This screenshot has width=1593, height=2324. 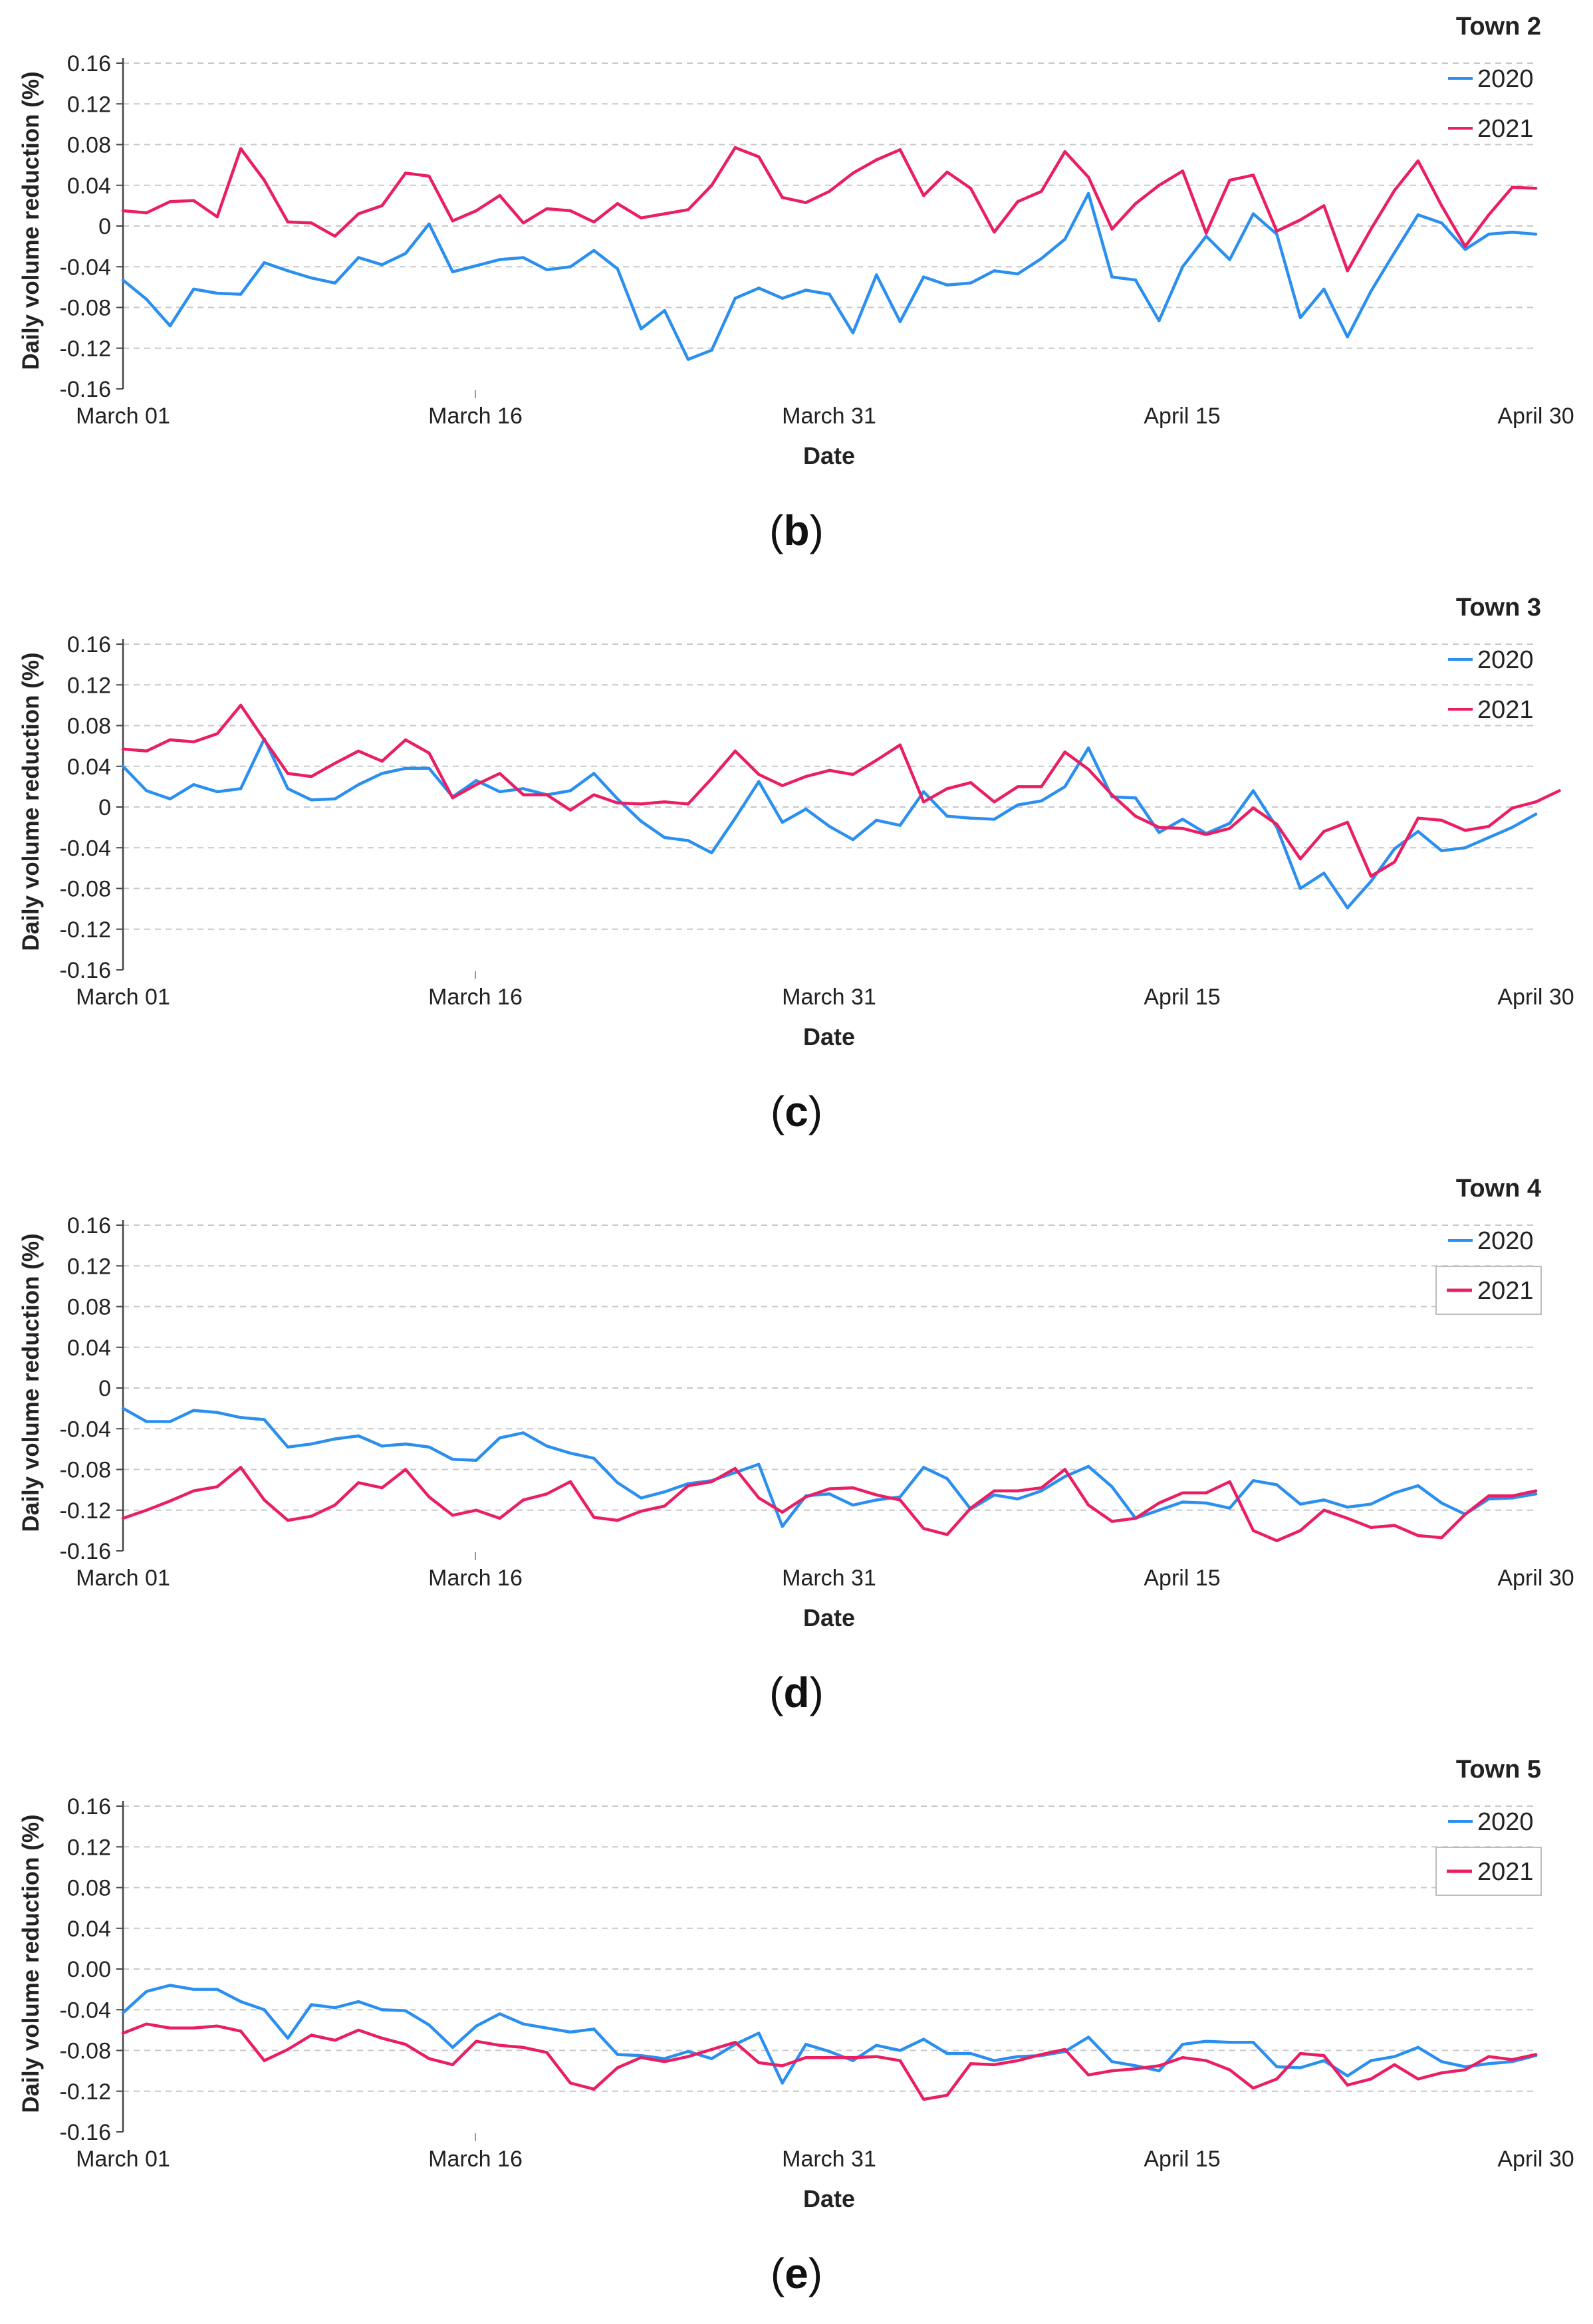 I want to click on x-axis-label: Date, so click(x=829, y=2198).